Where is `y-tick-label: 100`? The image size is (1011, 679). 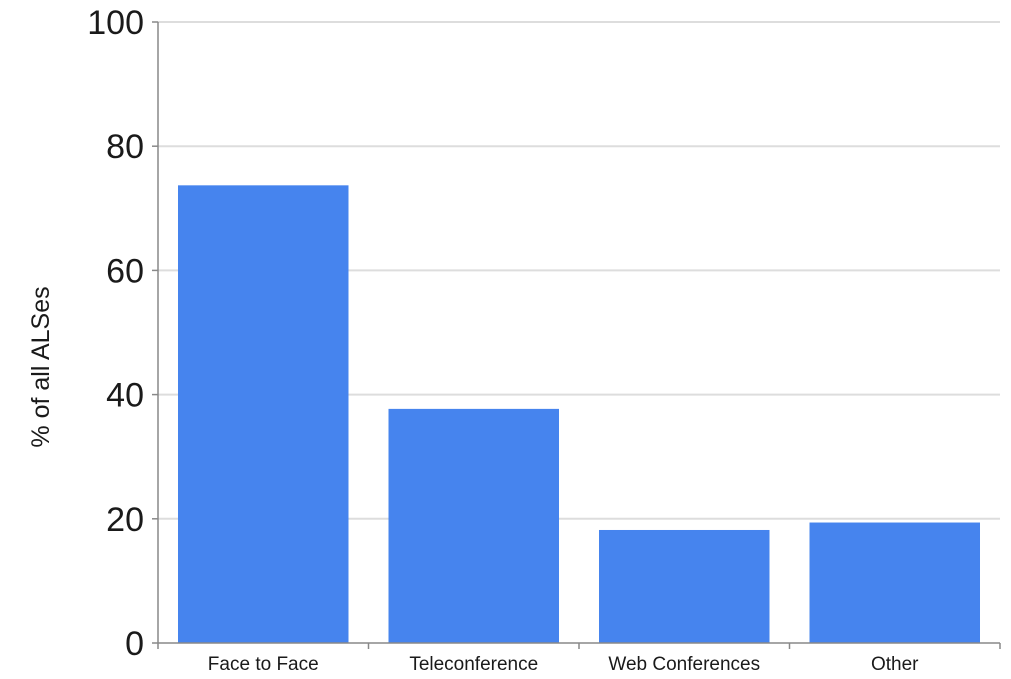
y-tick-label: 100 is located at coordinates (115, 23).